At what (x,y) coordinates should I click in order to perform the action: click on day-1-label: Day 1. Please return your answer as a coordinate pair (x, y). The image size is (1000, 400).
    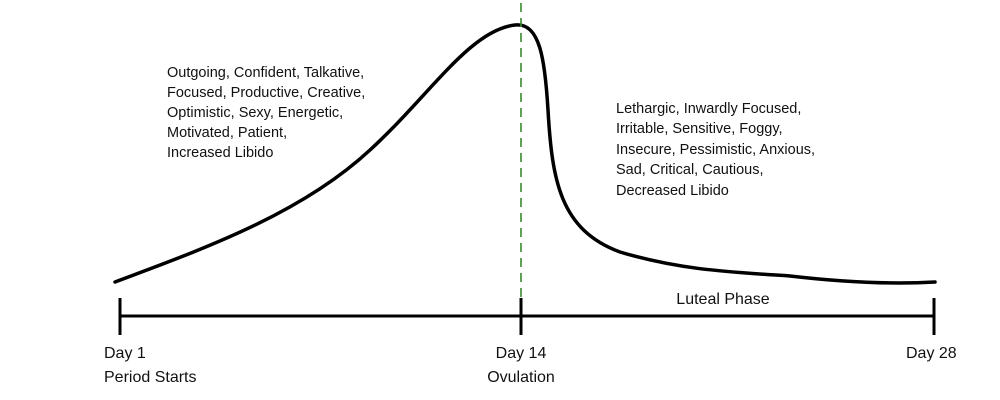
    Looking at the image, I should click on (125, 353).